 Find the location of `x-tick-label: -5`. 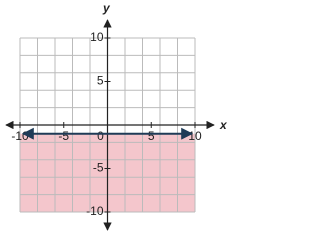

x-tick-label: -5 is located at coordinates (63, 136).